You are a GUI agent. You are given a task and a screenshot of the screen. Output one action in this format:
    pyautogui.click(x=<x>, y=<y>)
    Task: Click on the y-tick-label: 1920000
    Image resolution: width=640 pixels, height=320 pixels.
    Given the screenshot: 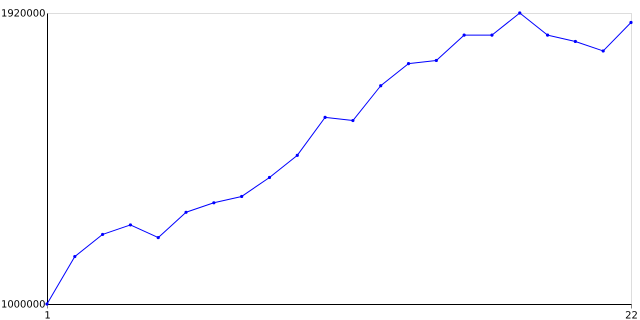 What is the action you would take?
    pyautogui.click(x=23, y=14)
    